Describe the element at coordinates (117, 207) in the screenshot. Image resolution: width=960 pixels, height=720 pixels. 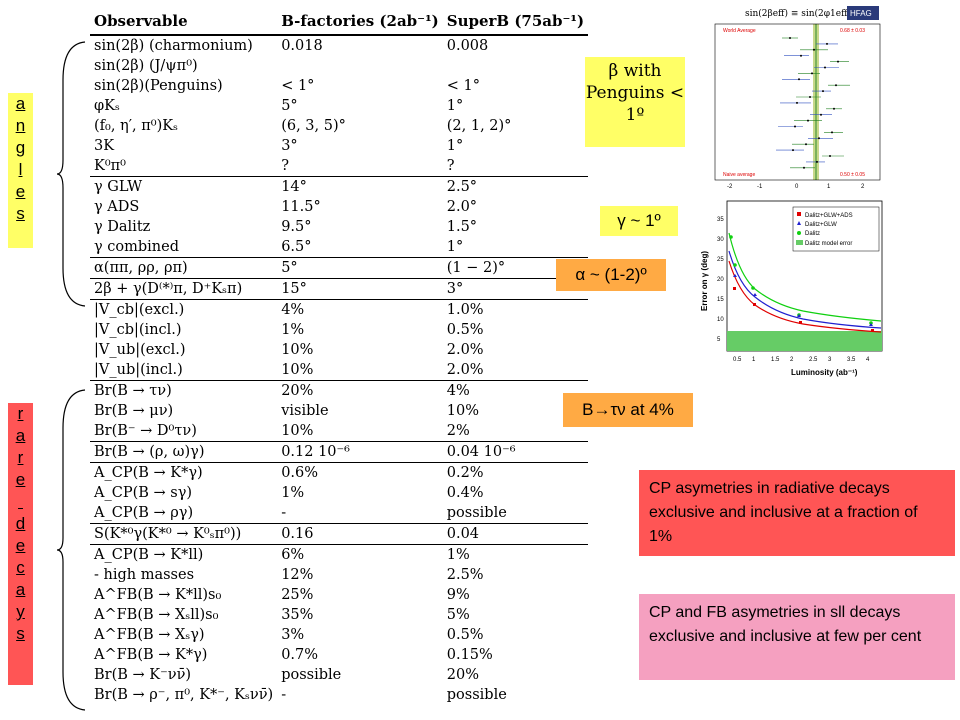
I see `observable-cell: γ ADS` at that location.